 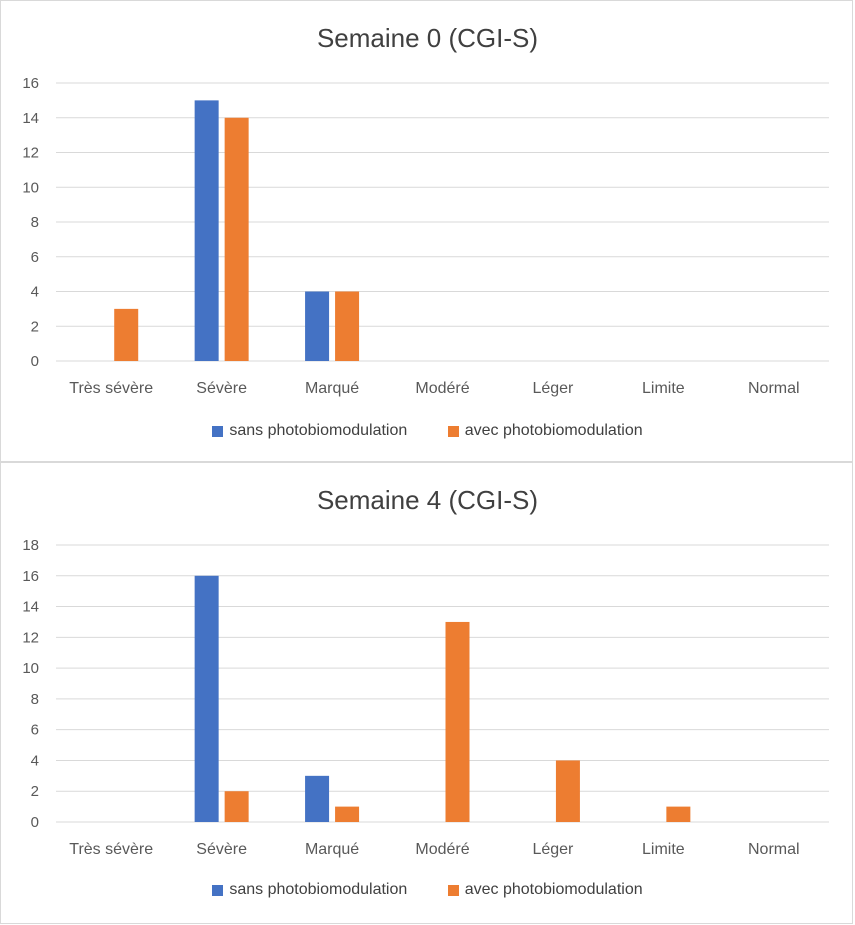 I want to click on chart-title: Semaine 0 (CGI-S), so click(x=427, y=38).